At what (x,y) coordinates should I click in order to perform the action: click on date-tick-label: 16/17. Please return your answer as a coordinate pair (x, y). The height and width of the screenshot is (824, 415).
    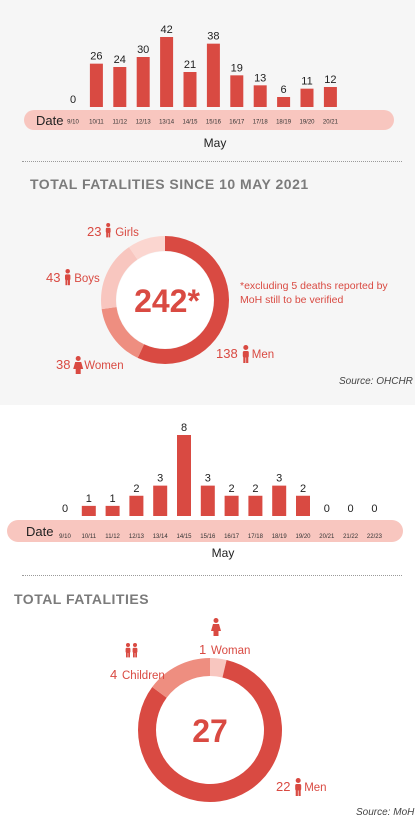
    Looking at the image, I should click on (232, 537).